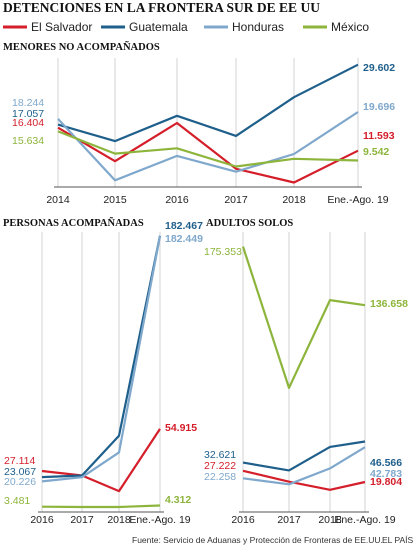 The height and width of the screenshot is (552, 414). I want to click on panel-title-menores: MENORES NO ACOMPAÑADOS, so click(81, 47).